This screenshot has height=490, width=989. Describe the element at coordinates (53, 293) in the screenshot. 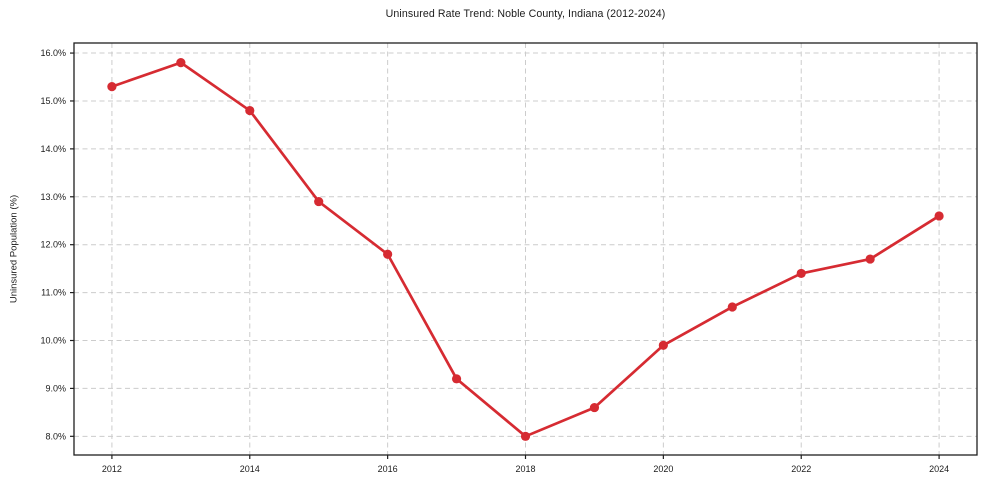

I see `y-tick-label: 11.0%` at that location.